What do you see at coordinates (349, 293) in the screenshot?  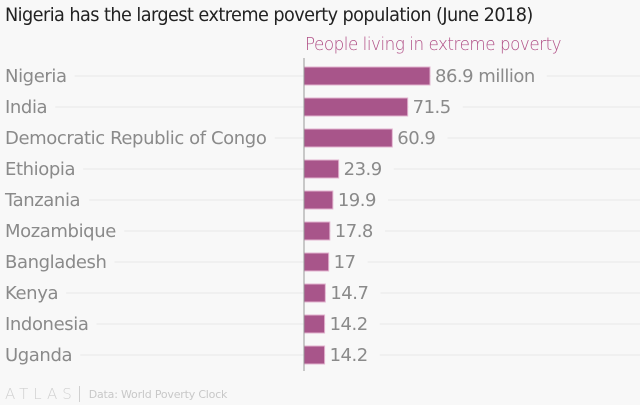 I see `value-label: 14.7` at bounding box center [349, 293].